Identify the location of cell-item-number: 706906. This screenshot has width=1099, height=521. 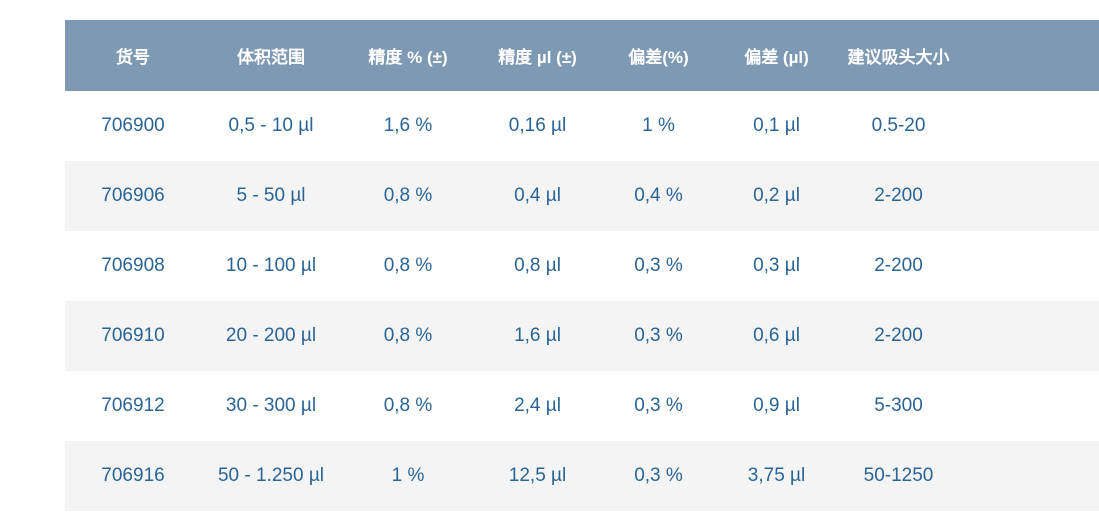
(133, 195).